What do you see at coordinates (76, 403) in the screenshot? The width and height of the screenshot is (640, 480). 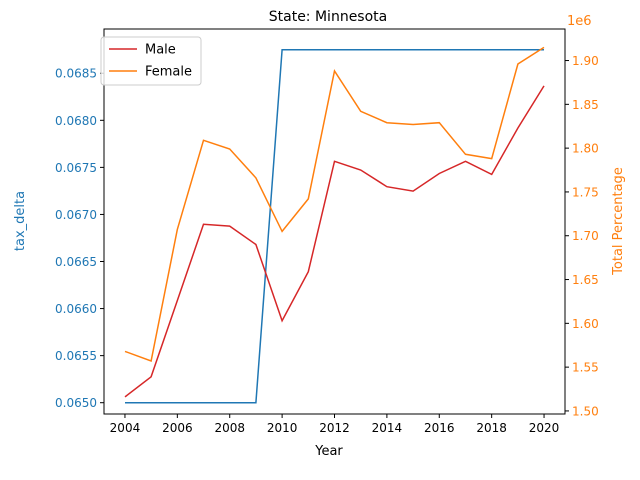 I see `left-y-tick-label: 0.0650` at bounding box center [76, 403].